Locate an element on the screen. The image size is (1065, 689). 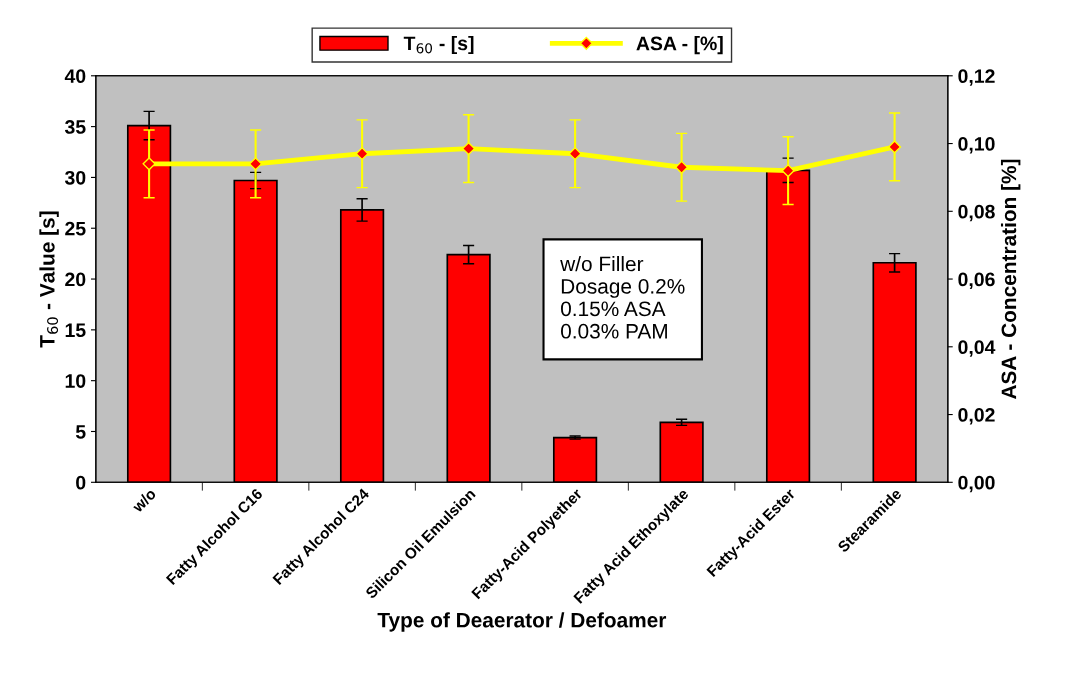
y2-tick-label: 0,06 is located at coordinates (976, 281).